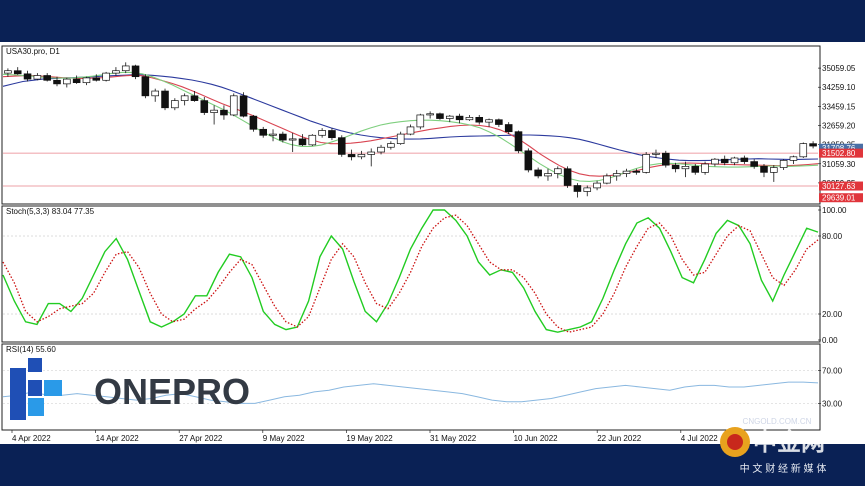 This screenshot has height=486, width=865. I want to click on x-tick-label: 31 May 2022, so click(453, 438).